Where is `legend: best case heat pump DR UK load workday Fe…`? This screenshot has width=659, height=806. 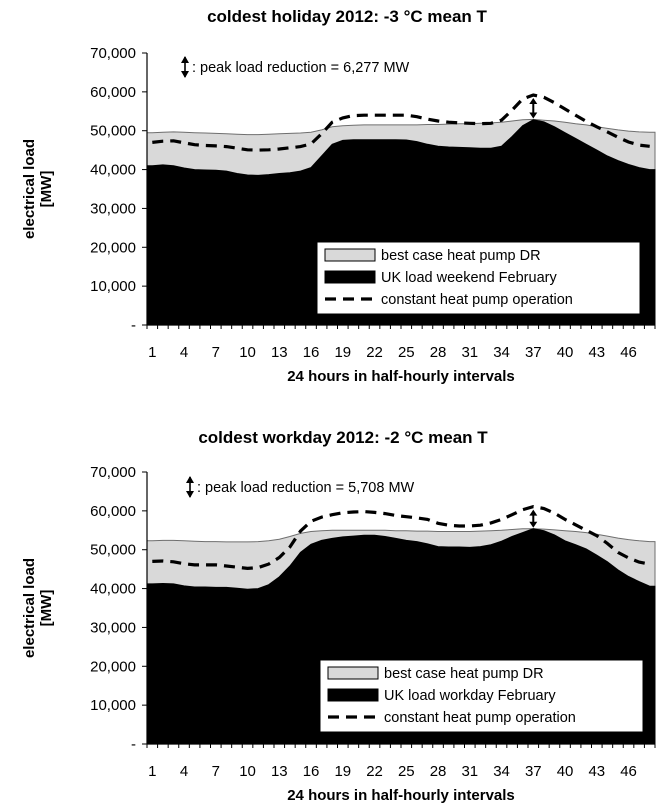
legend: best case heat pump DR UK load workday Fe… is located at coordinates (481, 696).